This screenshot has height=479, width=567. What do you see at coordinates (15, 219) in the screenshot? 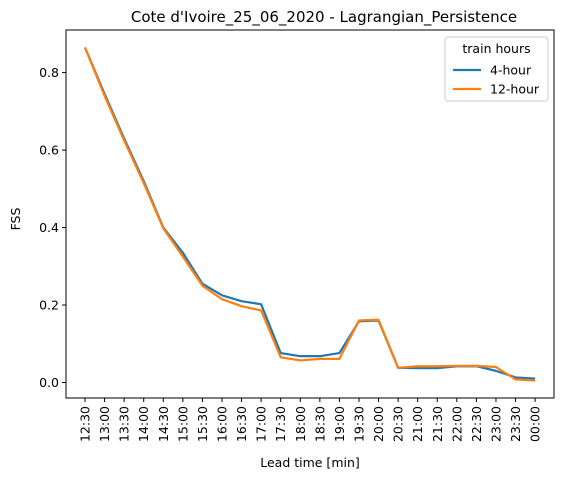
I see `y-axis-label: FSS` at bounding box center [15, 219].